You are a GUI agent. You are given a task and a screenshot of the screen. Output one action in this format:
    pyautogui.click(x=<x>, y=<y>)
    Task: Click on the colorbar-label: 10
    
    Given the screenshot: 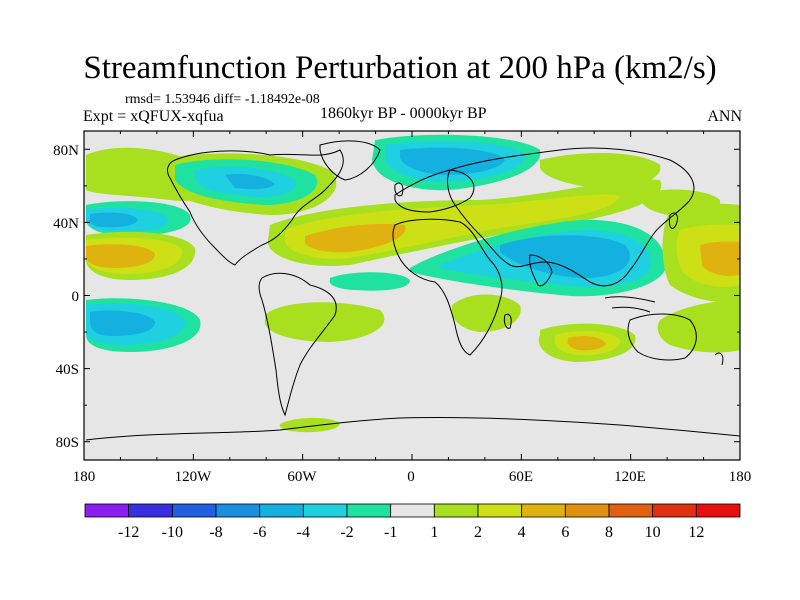 What is the action you would take?
    pyautogui.click(x=653, y=532)
    